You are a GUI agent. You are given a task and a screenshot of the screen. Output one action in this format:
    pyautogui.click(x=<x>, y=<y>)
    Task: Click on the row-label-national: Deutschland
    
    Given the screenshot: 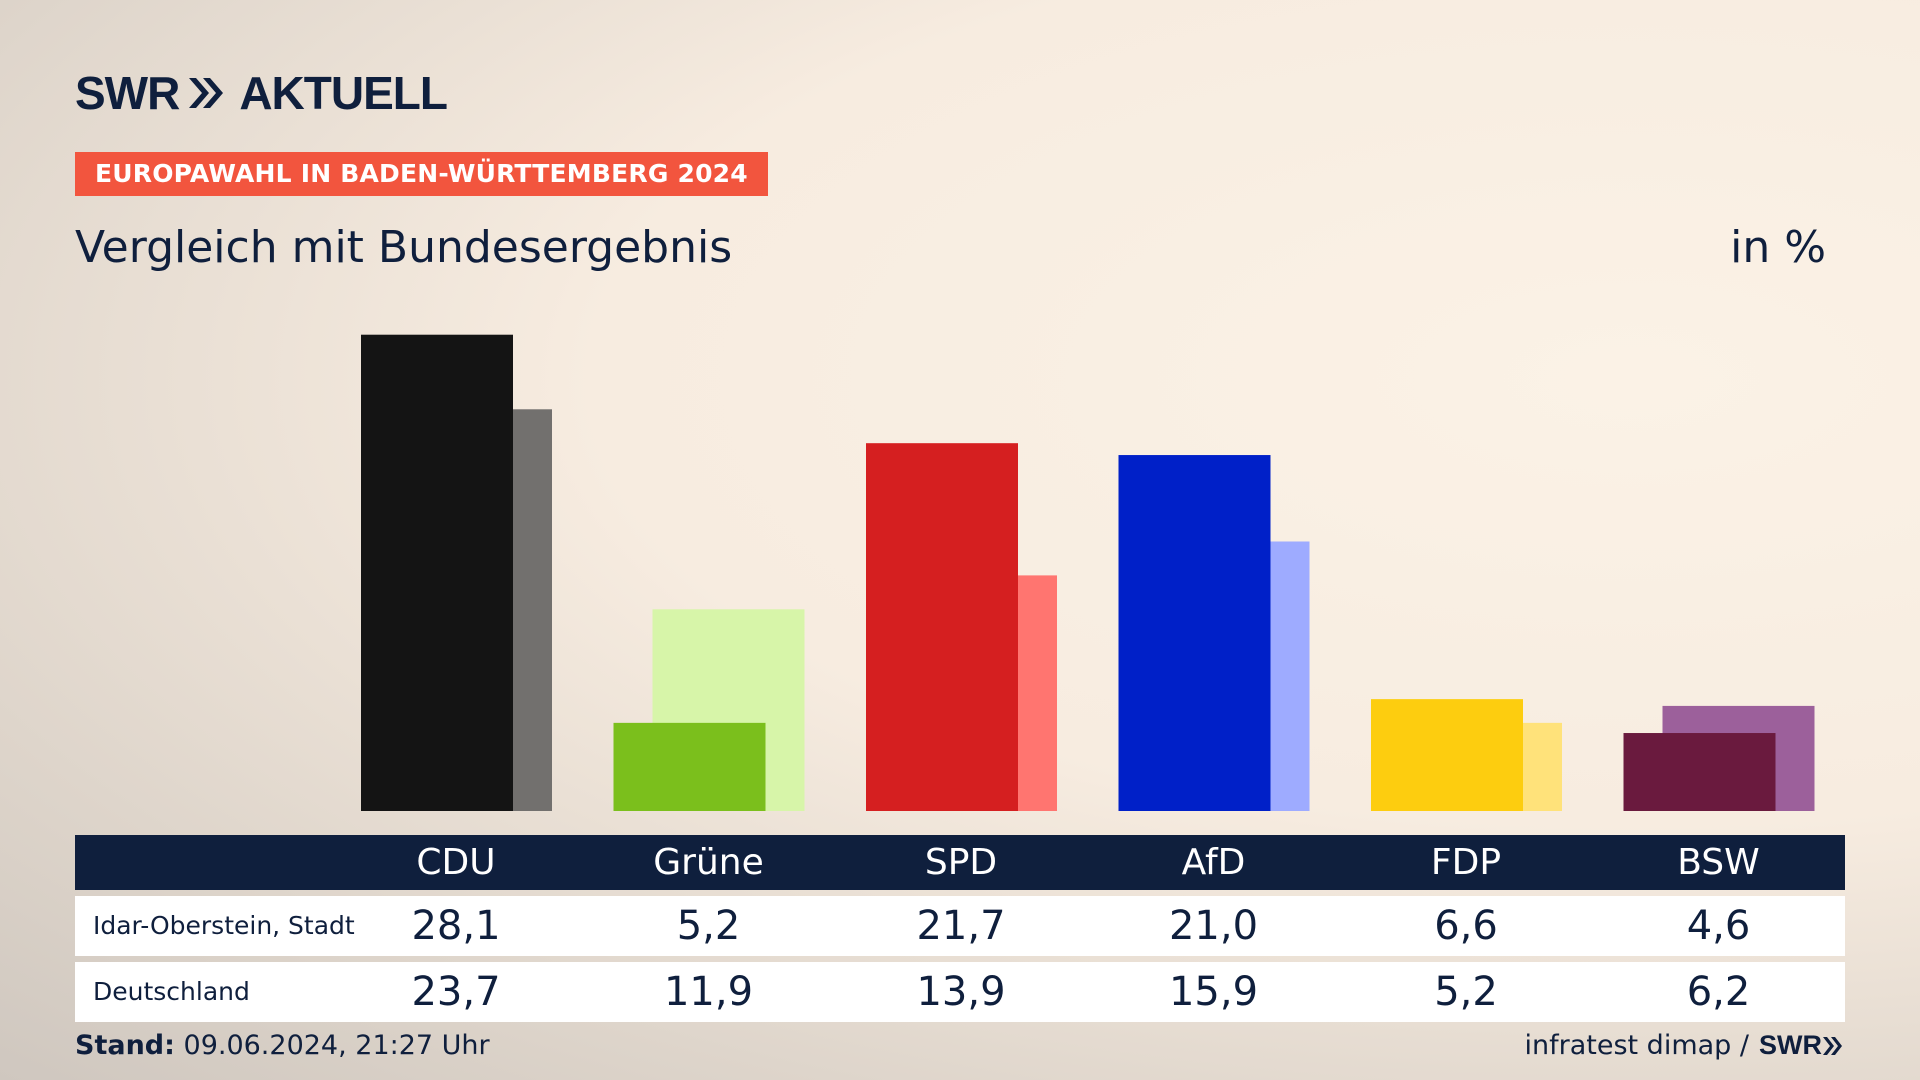 What is the action you would take?
    pyautogui.click(x=171, y=991)
    